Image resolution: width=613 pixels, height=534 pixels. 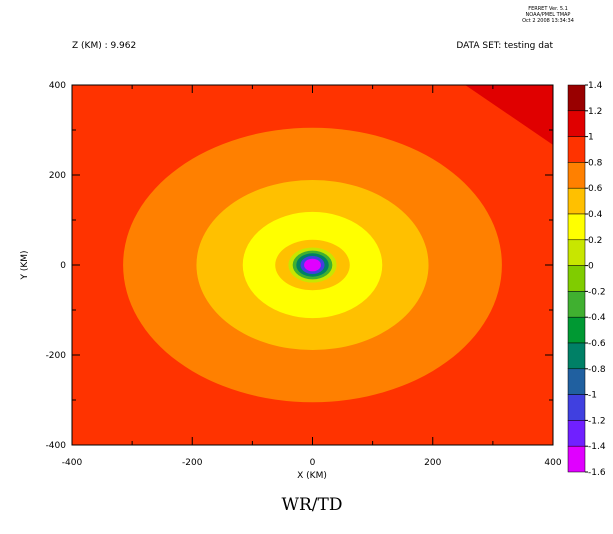 What do you see at coordinates (597, 292) in the screenshot?
I see `colorbar-label: -0.2` at bounding box center [597, 292].